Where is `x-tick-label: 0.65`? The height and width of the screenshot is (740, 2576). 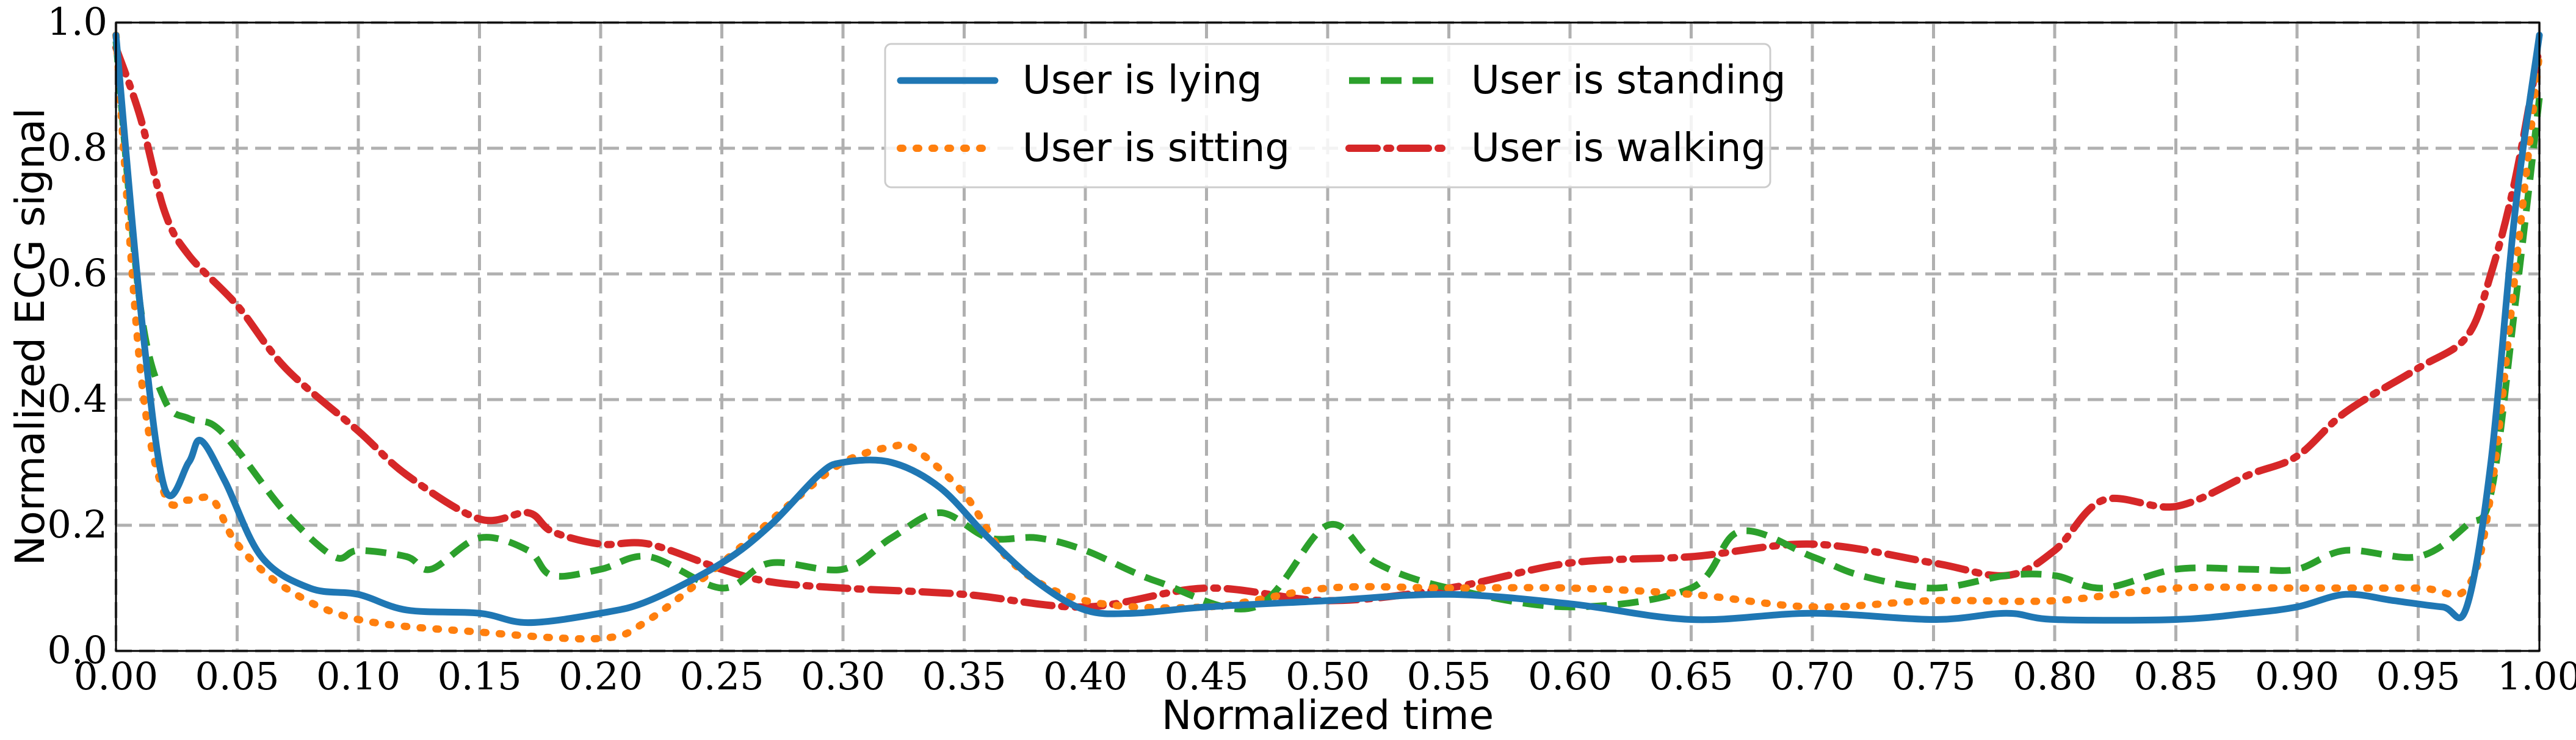 x-tick-label: 0.65 is located at coordinates (1691, 676).